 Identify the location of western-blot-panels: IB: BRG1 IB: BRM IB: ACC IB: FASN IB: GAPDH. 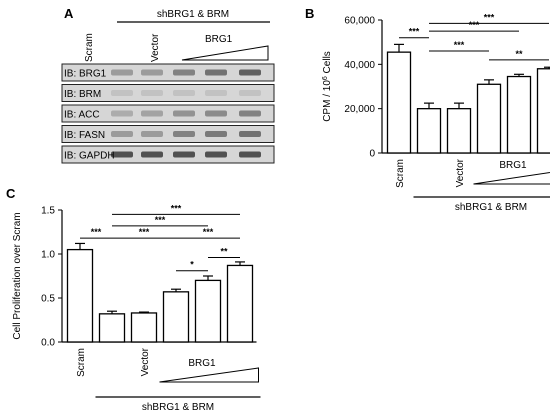
(168, 113).